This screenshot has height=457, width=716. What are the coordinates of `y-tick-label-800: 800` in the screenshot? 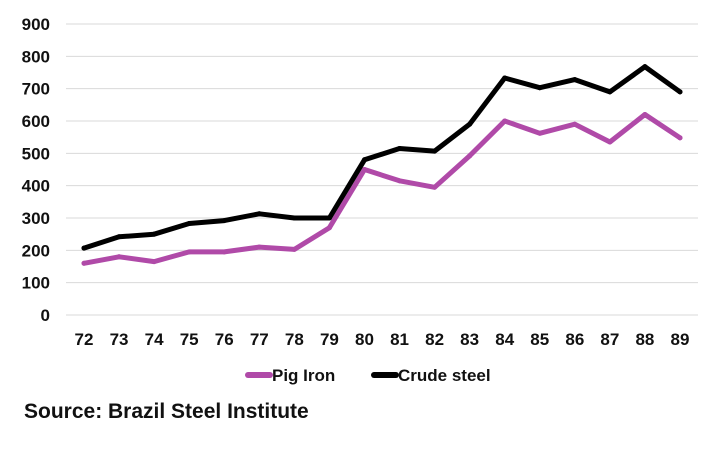 It's located at (36, 56).